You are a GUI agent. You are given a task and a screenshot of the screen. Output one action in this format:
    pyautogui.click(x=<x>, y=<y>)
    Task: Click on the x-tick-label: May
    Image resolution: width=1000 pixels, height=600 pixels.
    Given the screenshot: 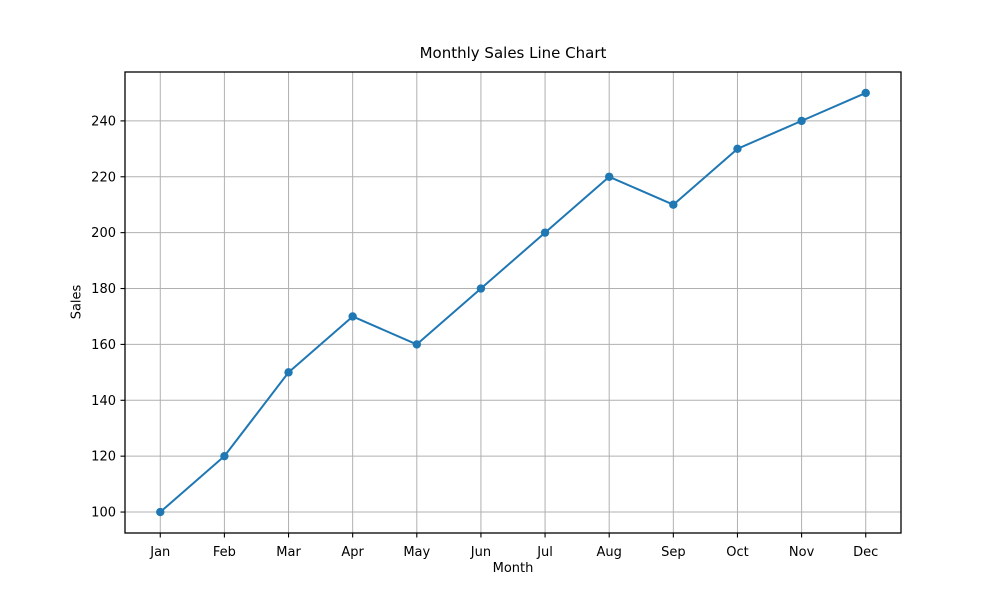 What is the action you would take?
    pyautogui.click(x=416, y=552)
    